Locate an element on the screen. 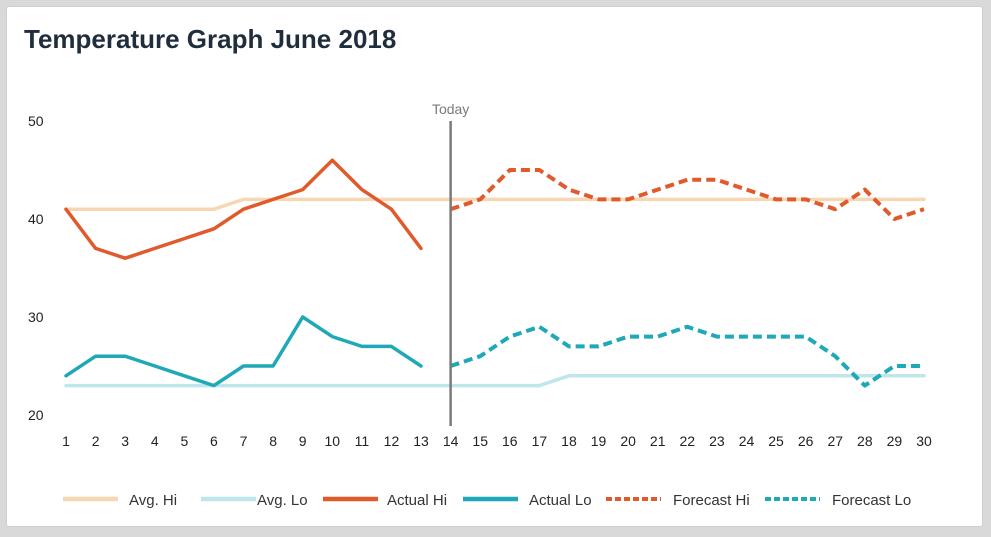 The image size is (991, 537). x-tick-label-20: 20 is located at coordinates (628, 441).